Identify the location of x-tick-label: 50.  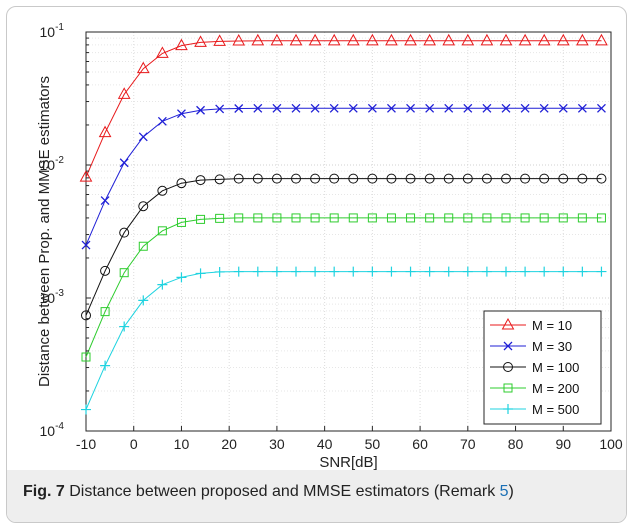
(373, 444).